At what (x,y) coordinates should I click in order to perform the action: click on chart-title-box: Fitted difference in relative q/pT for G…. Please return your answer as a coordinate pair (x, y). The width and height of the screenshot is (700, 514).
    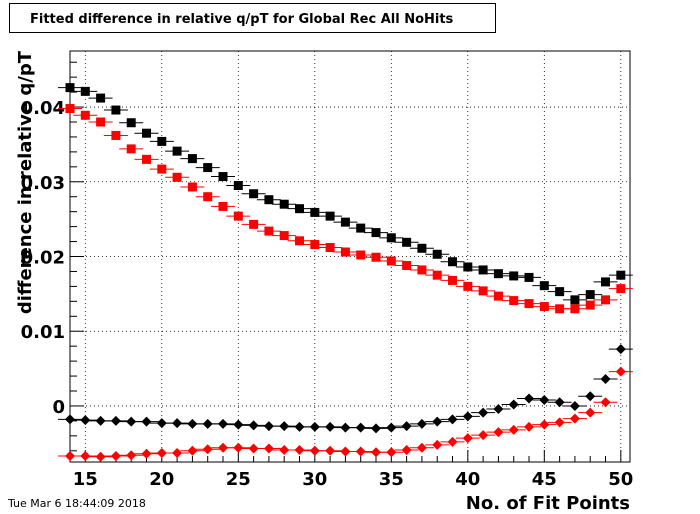
    Looking at the image, I should click on (252, 18).